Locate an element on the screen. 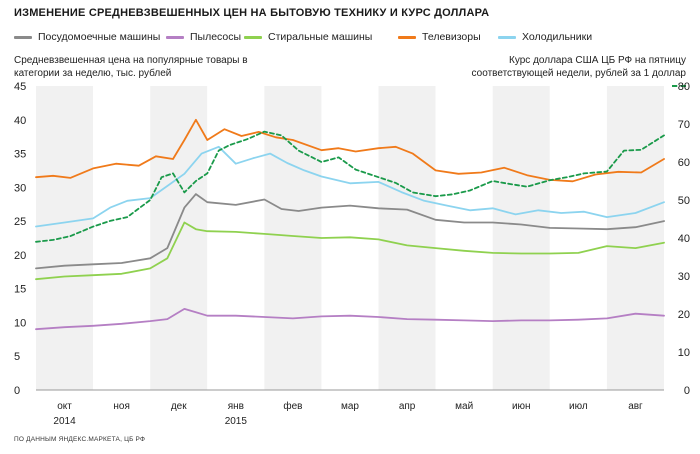 This screenshot has height=454, width=700. right-tick-label: 10 is located at coordinates (684, 353).